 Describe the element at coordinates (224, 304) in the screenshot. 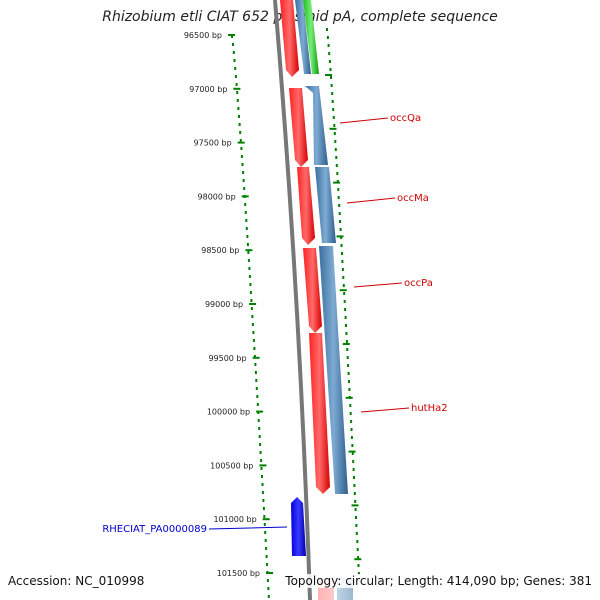

I see `tick-label: 99000 bp` at that location.